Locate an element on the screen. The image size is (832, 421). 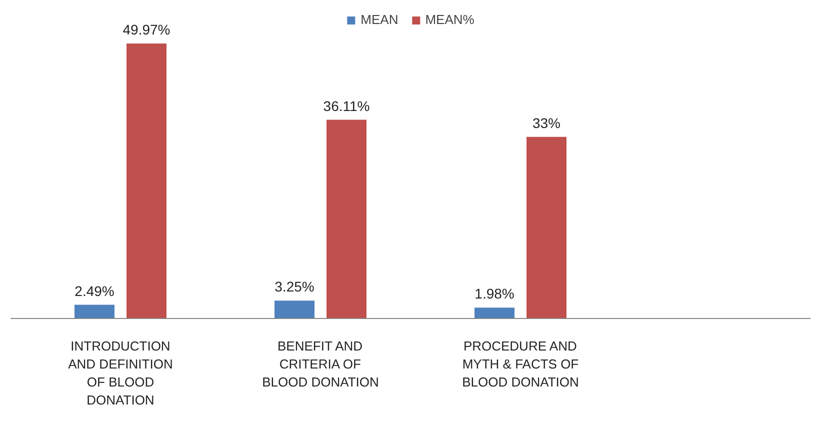
x-tick-label: BENEFIT AND CRITERIA OF BLOOD DONATION is located at coordinates (320, 364).